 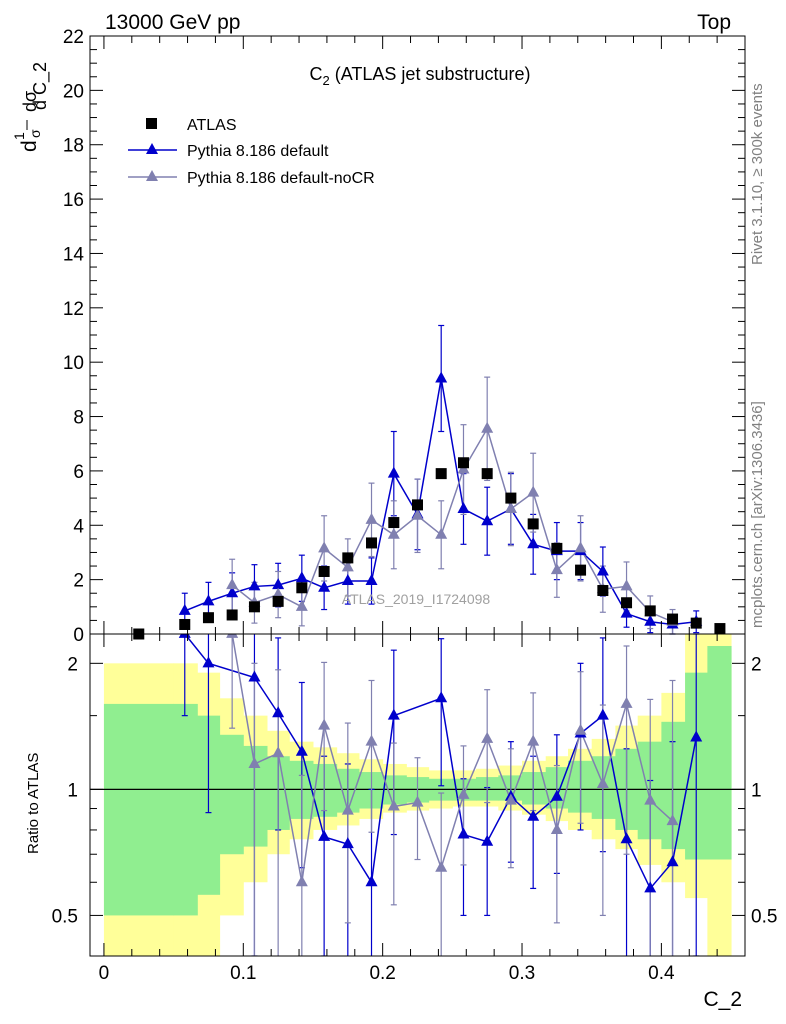 What do you see at coordinates (281, 178) in the screenshot?
I see `legend-label-nocr: Pythia 8.186 default-noCR` at bounding box center [281, 178].